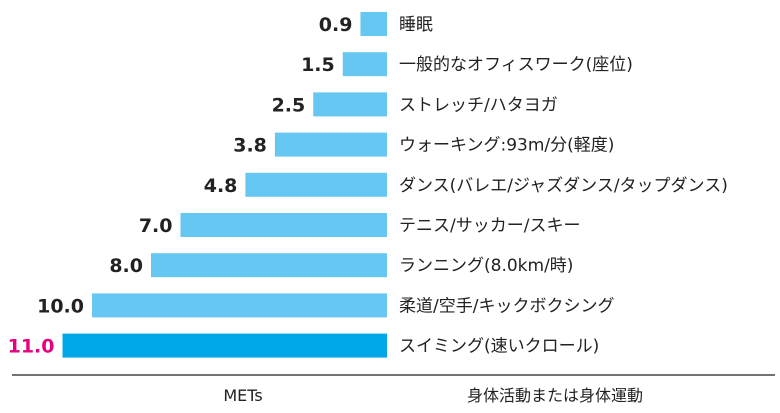  Describe the element at coordinates (506, 146) in the screenshot. I see `category-label: ウォーキング:93m/分(軽度)` at that location.